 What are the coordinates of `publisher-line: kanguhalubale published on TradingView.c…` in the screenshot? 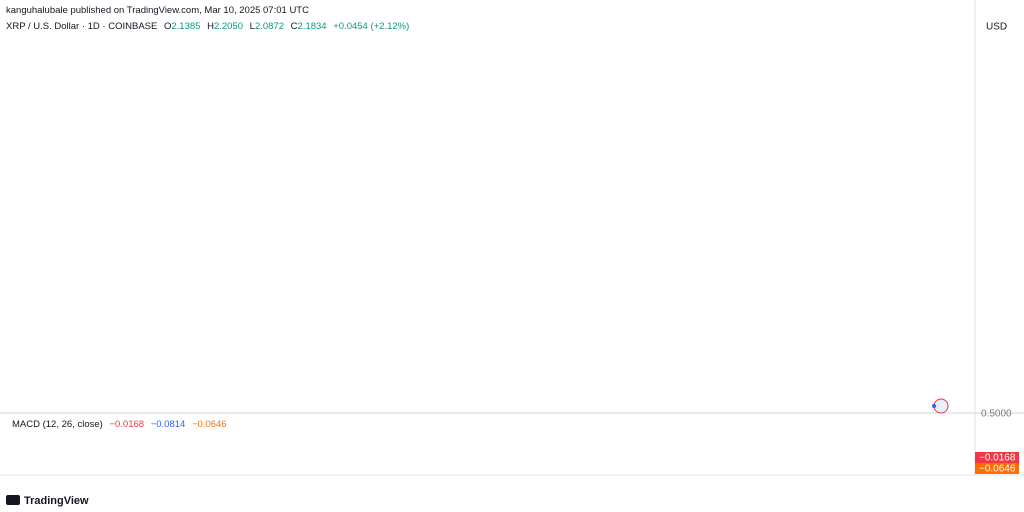 It's located at (157, 10).